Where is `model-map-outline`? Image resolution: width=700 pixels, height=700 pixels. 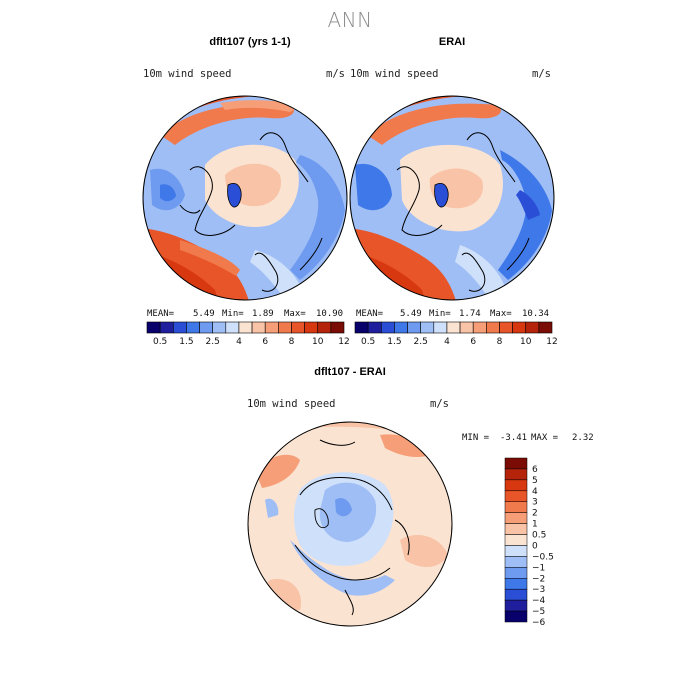 model-map-outline is located at coordinates (245, 198).